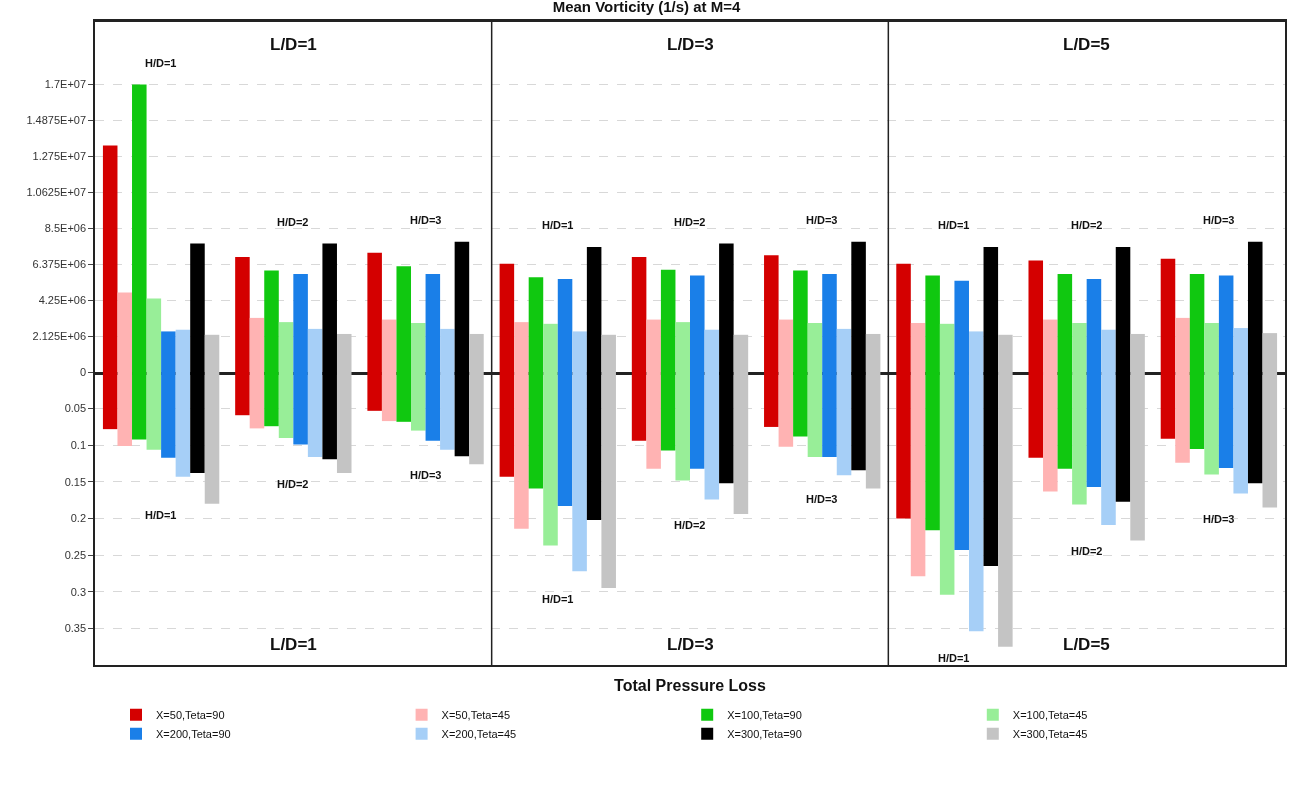  I want to click on legend-label: X=100,Teta=90, so click(764, 714).